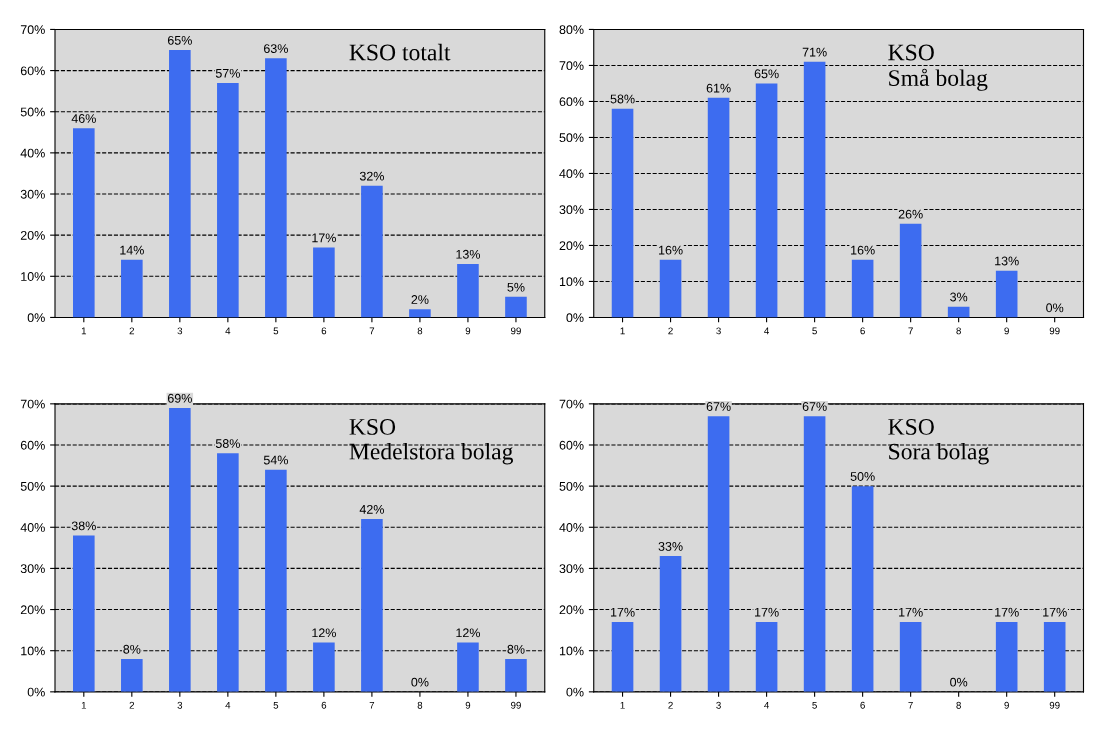 The height and width of the screenshot is (736, 1100). I want to click on y-tick-label: 50%, so click(571, 138).